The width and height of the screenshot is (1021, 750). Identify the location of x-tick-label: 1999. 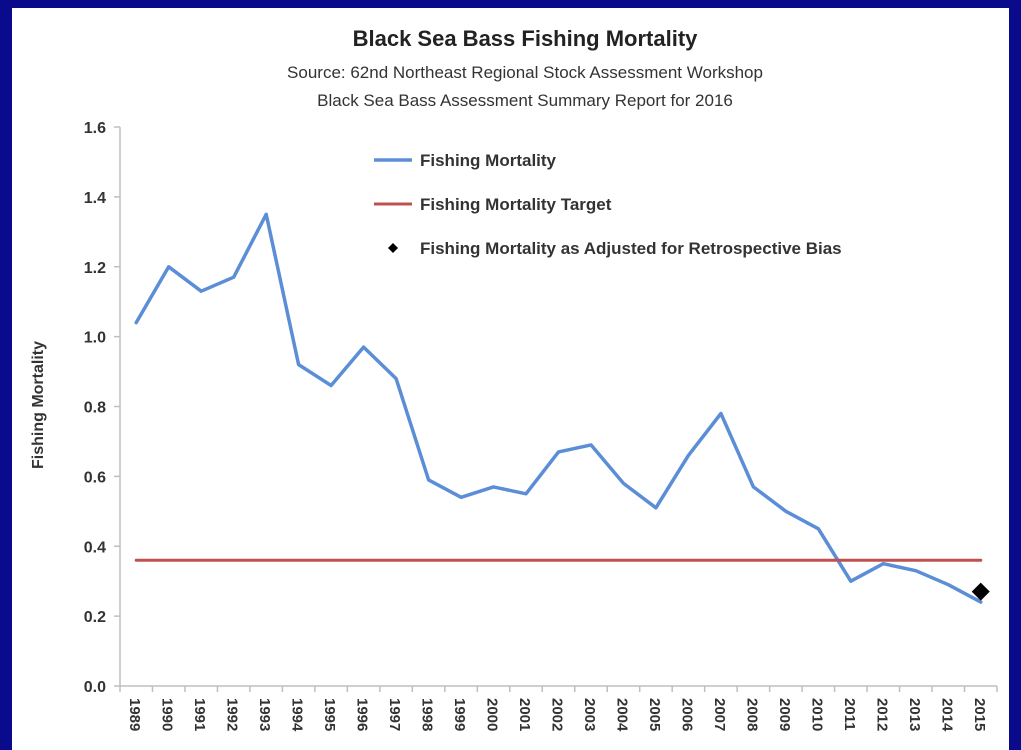
(459, 714).